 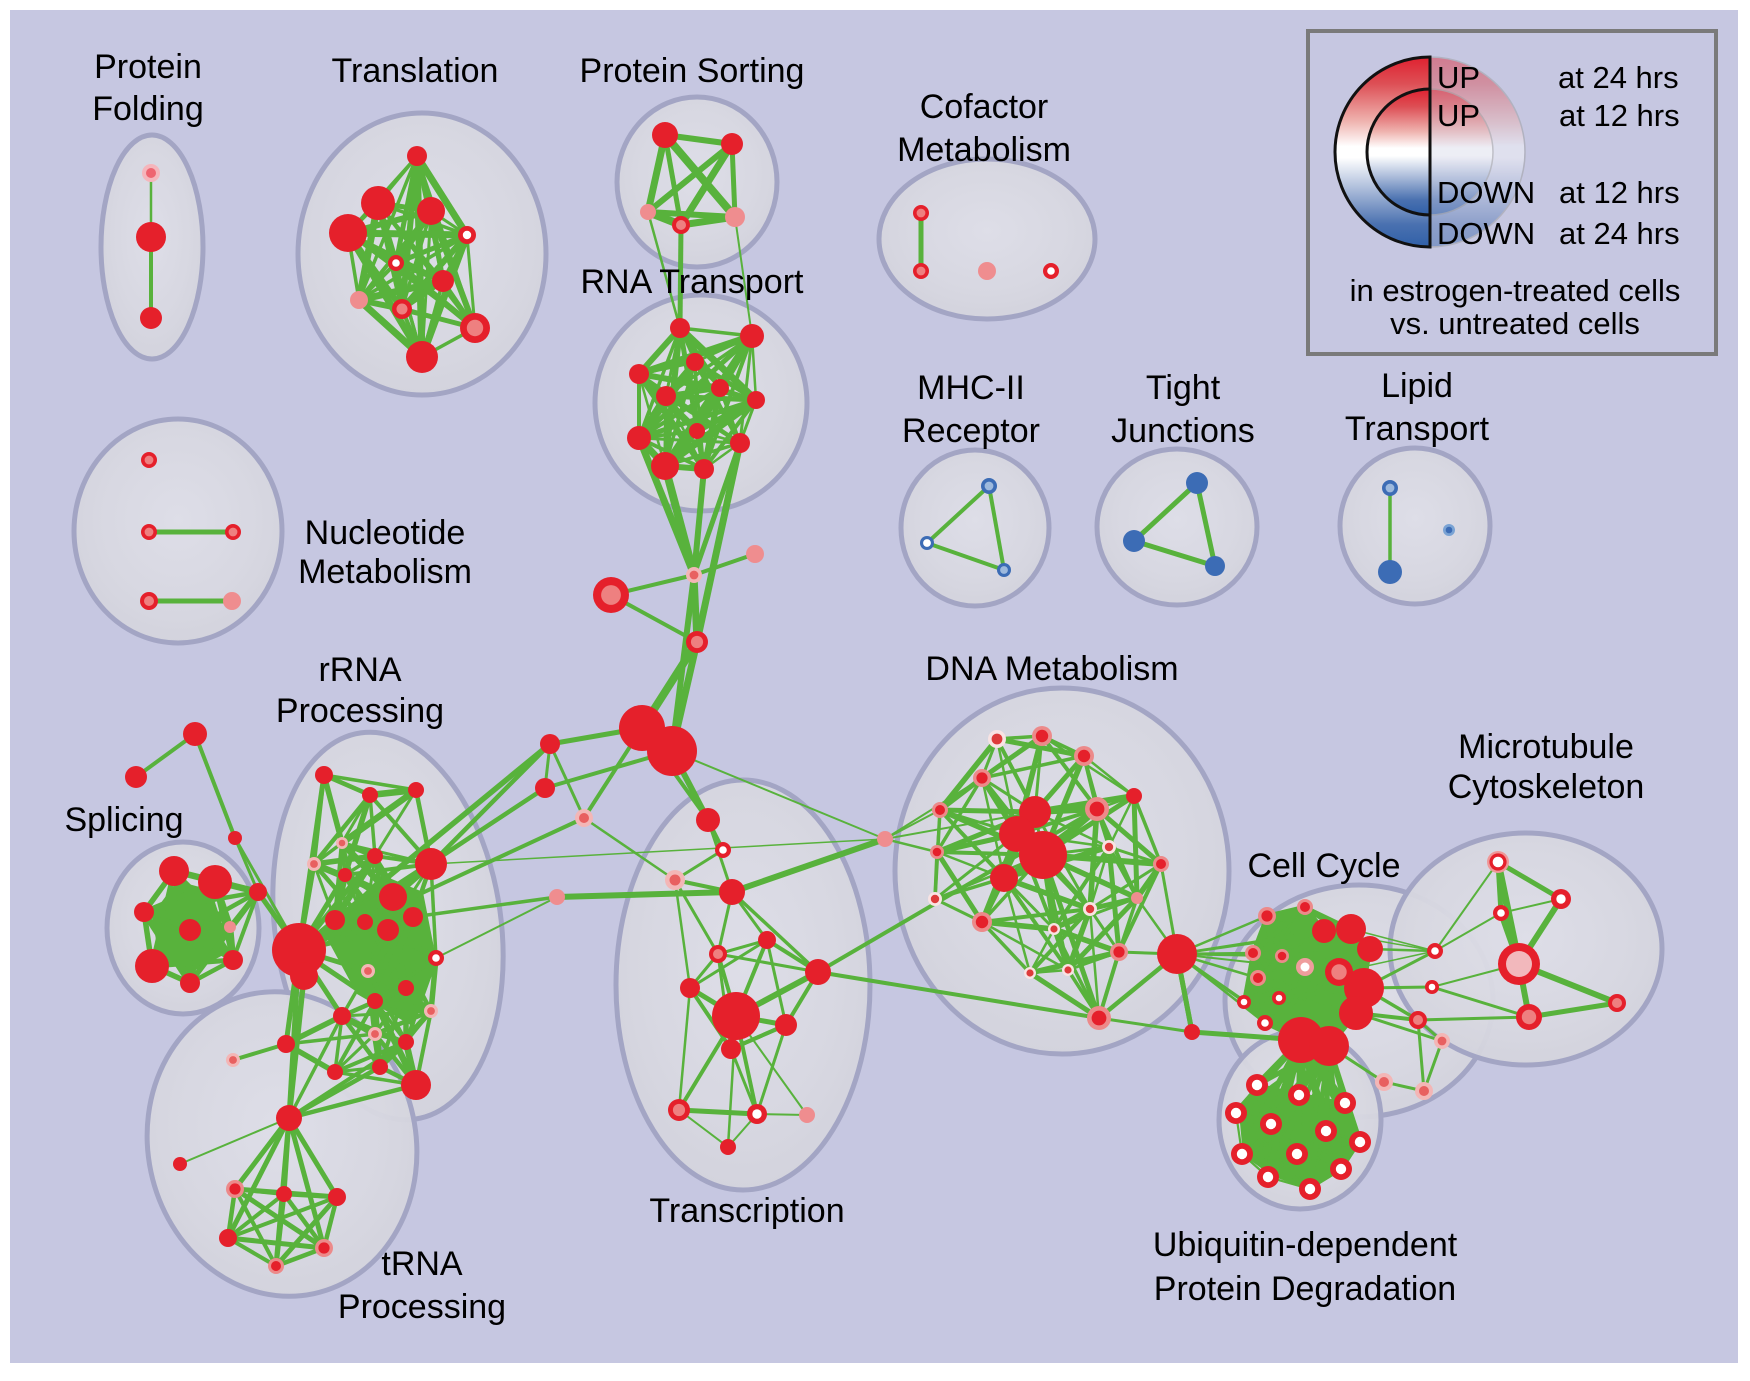 What do you see at coordinates (1305, 1289) in the screenshot?
I see `svg-text: Protein Degradation` at bounding box center [1305, 1289].